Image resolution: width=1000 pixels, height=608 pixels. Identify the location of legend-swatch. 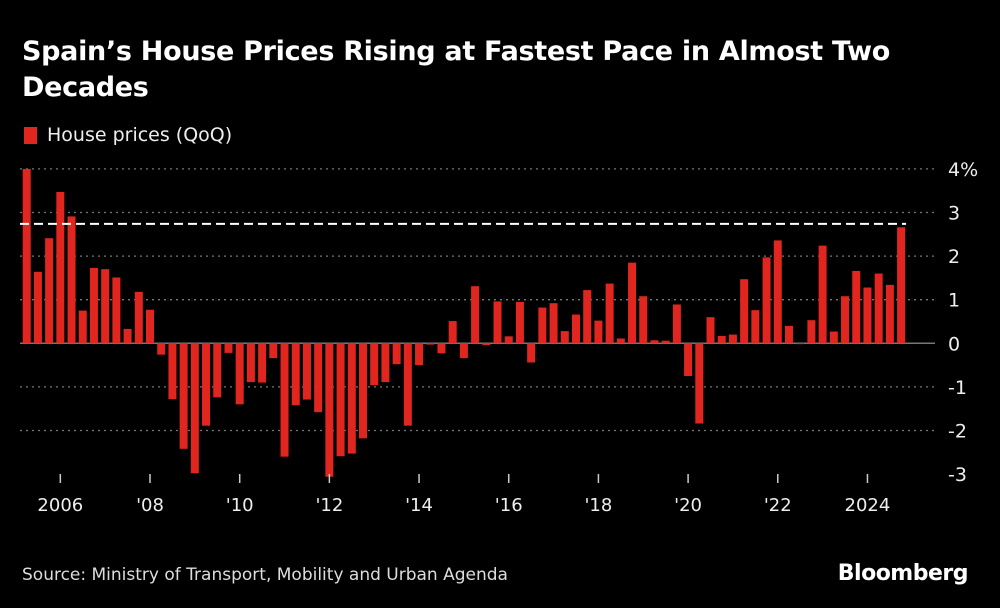
(30, 135).